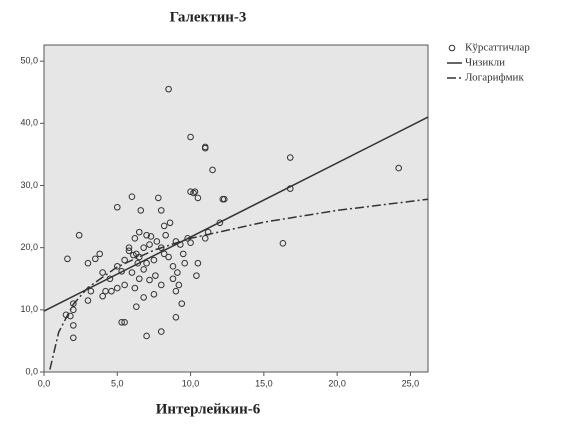 The height and width of the screenshot is (433, 565). Describe the element at coordinates (208, 409) in the screenshot. I see `x-axis-label: Интерлейкин-6` at that location.